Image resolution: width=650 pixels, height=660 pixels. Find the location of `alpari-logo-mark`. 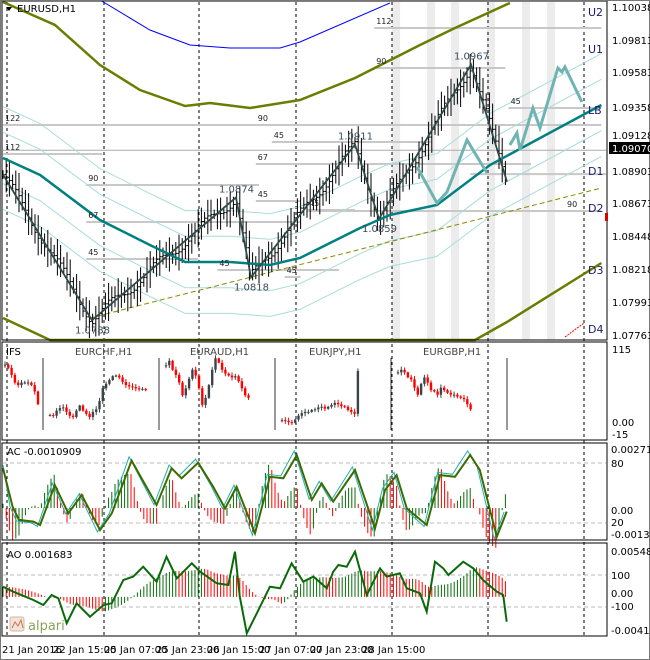

alpari-logo-mark is located at coordinates (17, 623).